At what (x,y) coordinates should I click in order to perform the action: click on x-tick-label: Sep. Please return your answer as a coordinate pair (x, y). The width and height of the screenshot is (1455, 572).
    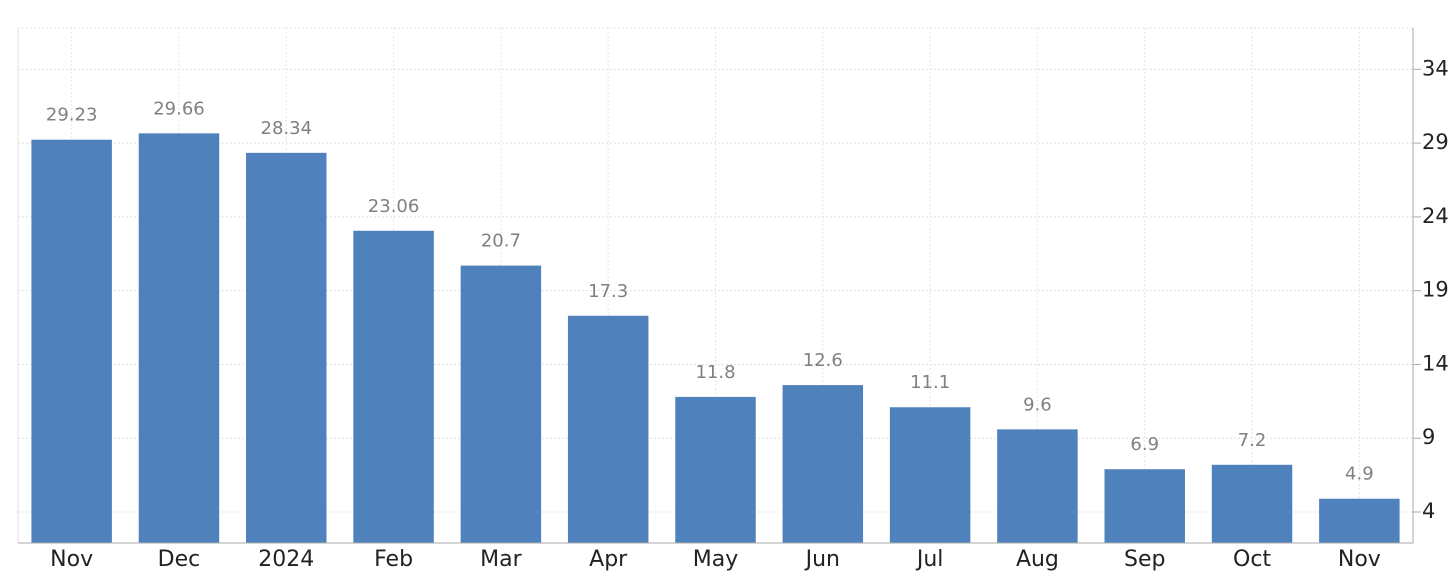
    Looking at the image, I should click on (1144, 559).